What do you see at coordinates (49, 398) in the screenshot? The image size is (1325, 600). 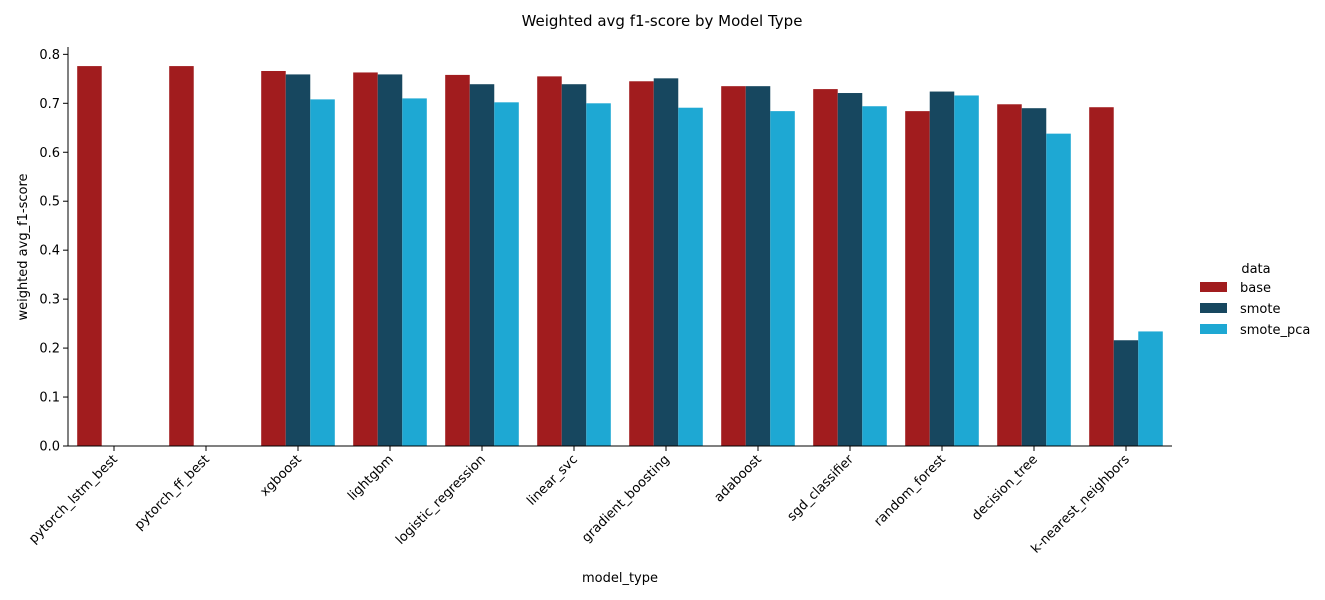 I see `y-tick-label: 0.1` at bounding box center [49, 398].